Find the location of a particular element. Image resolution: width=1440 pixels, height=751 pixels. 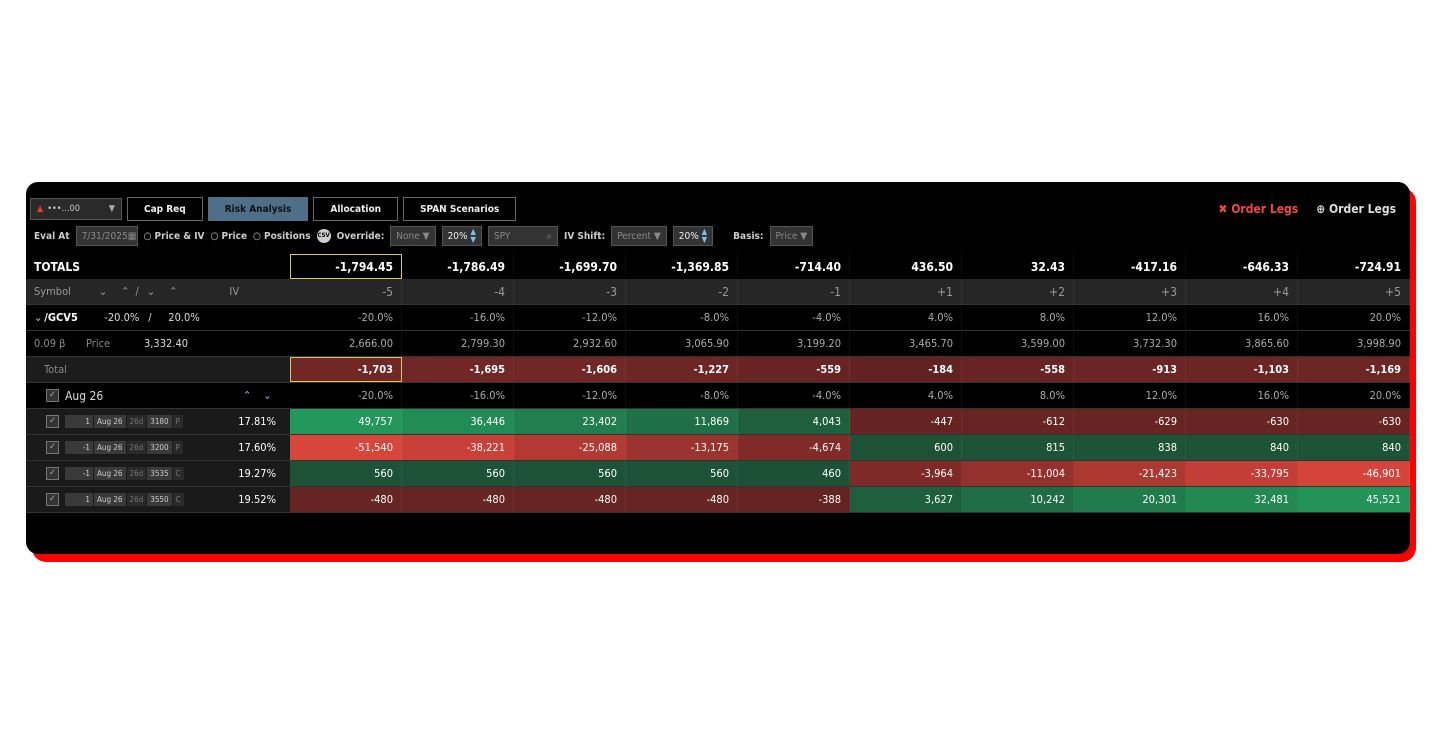

underlying-symbol: /GCV5 is located at coordinates (61, 317).